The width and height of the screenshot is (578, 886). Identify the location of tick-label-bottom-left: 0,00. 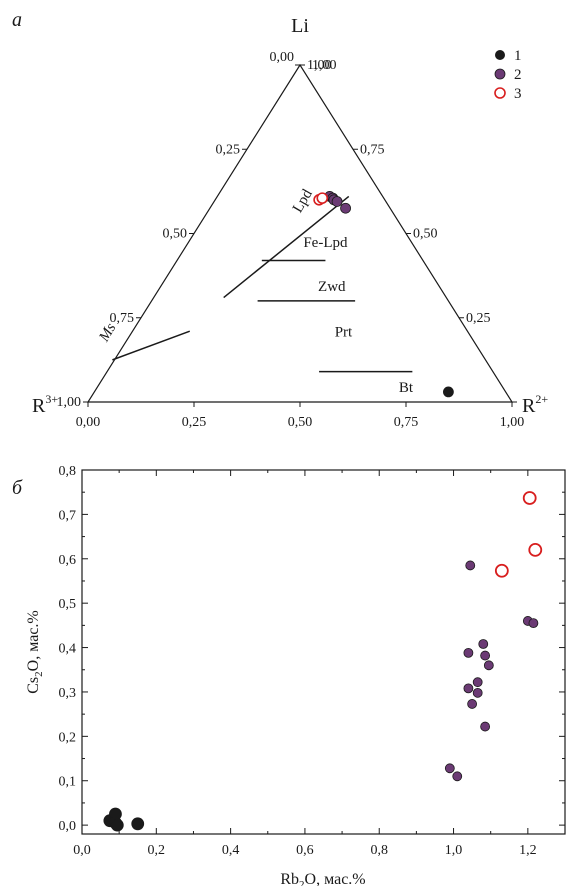
(88, 422).